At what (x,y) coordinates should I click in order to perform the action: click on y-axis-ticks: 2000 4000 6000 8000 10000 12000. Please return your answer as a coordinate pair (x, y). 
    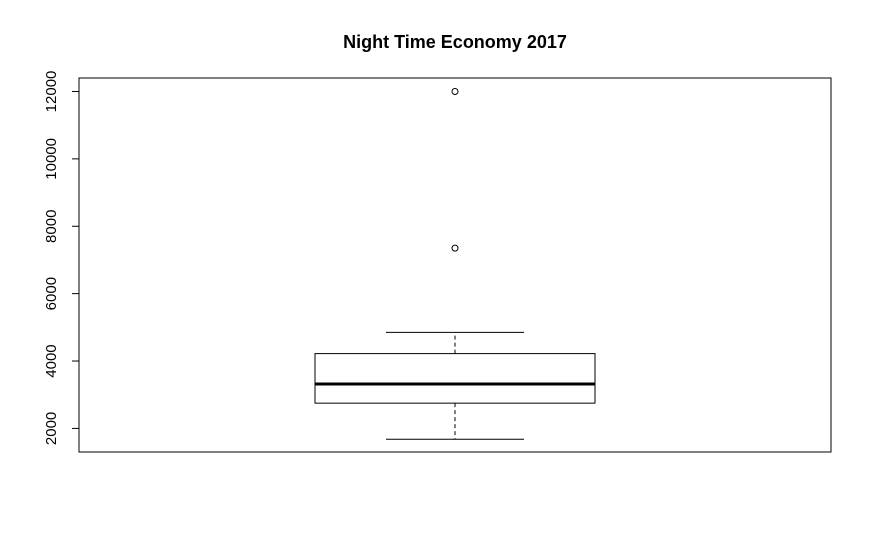
    Looking at the image, I should click on (61, 258).